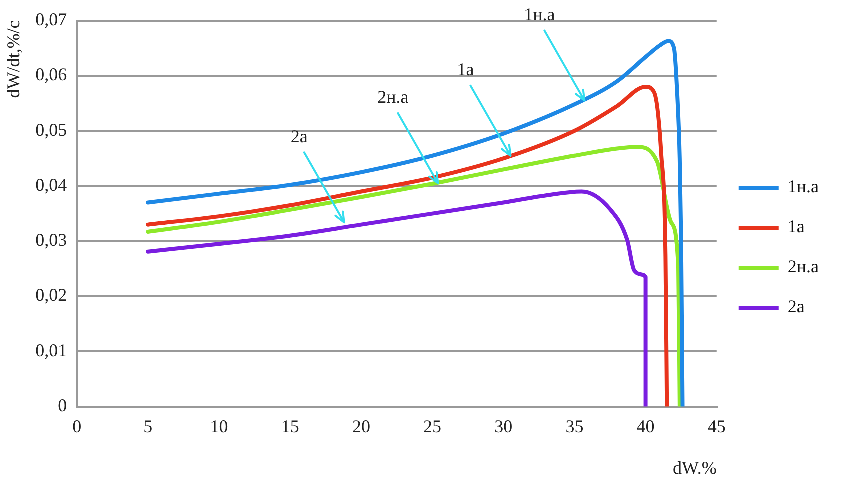  I want to click on legend-label: 1а, so click(796, 226).